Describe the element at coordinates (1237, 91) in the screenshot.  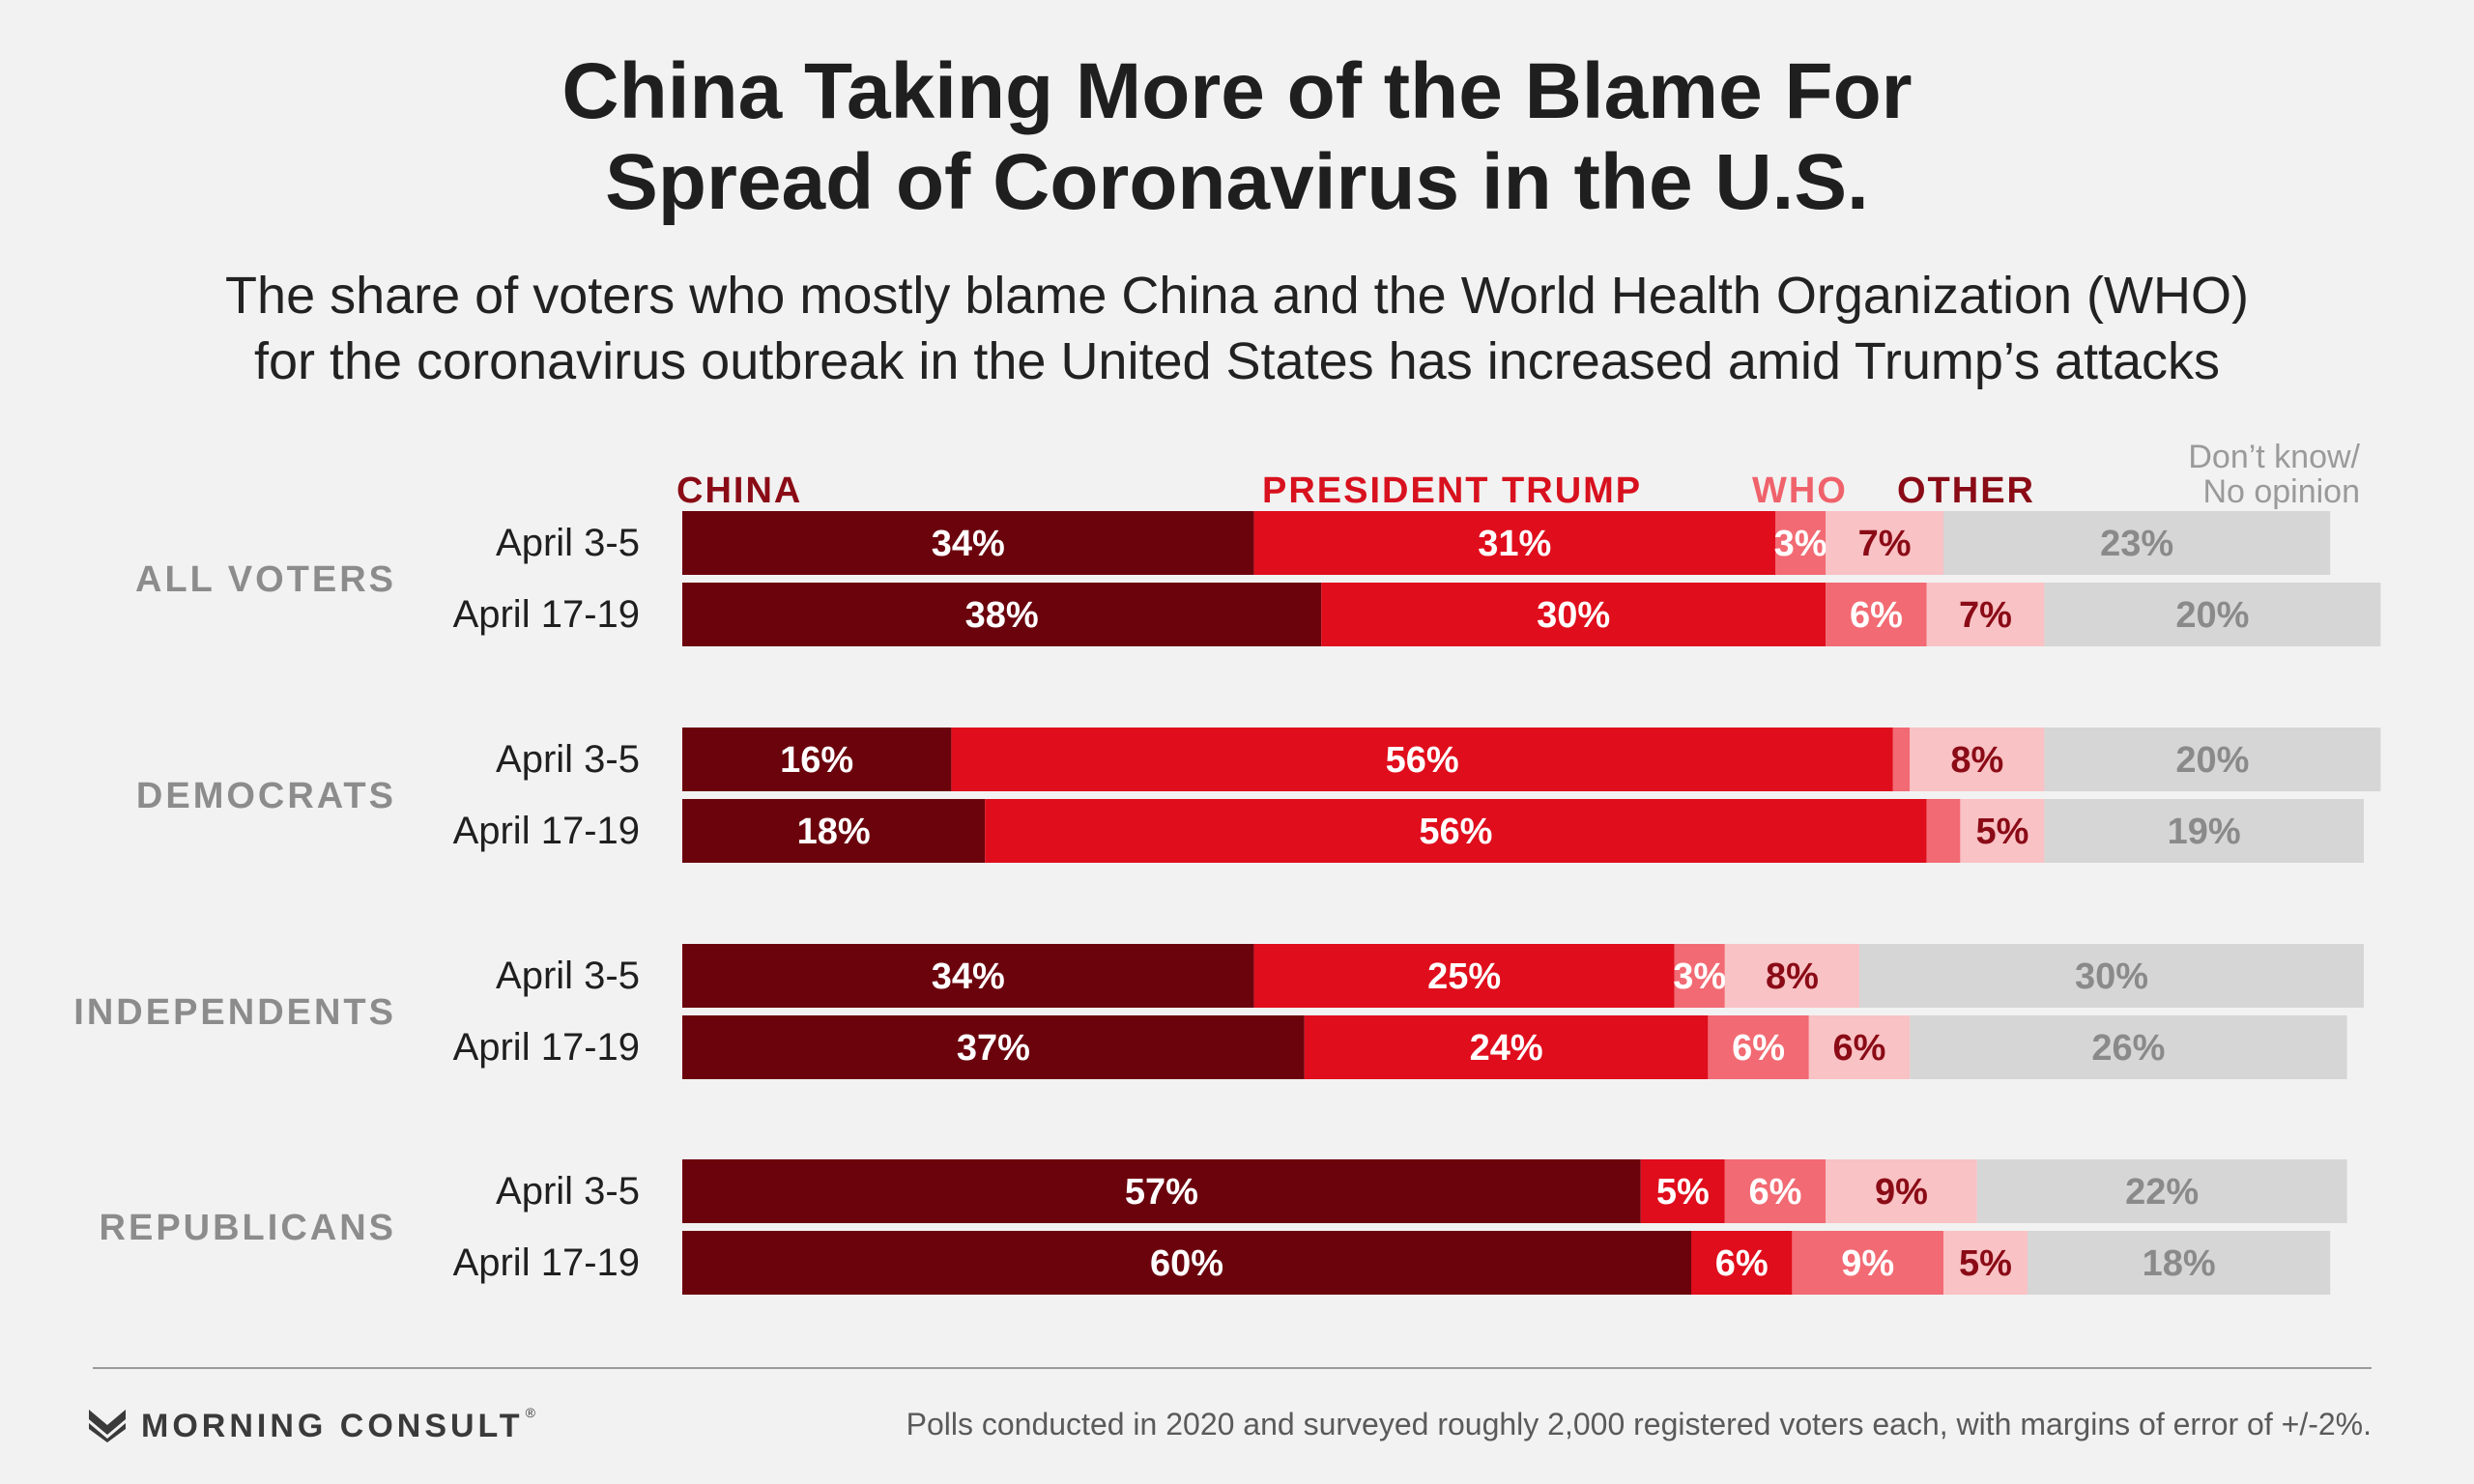
I see `chart-title-line-1: China Taking More of the Blame For` at that location.